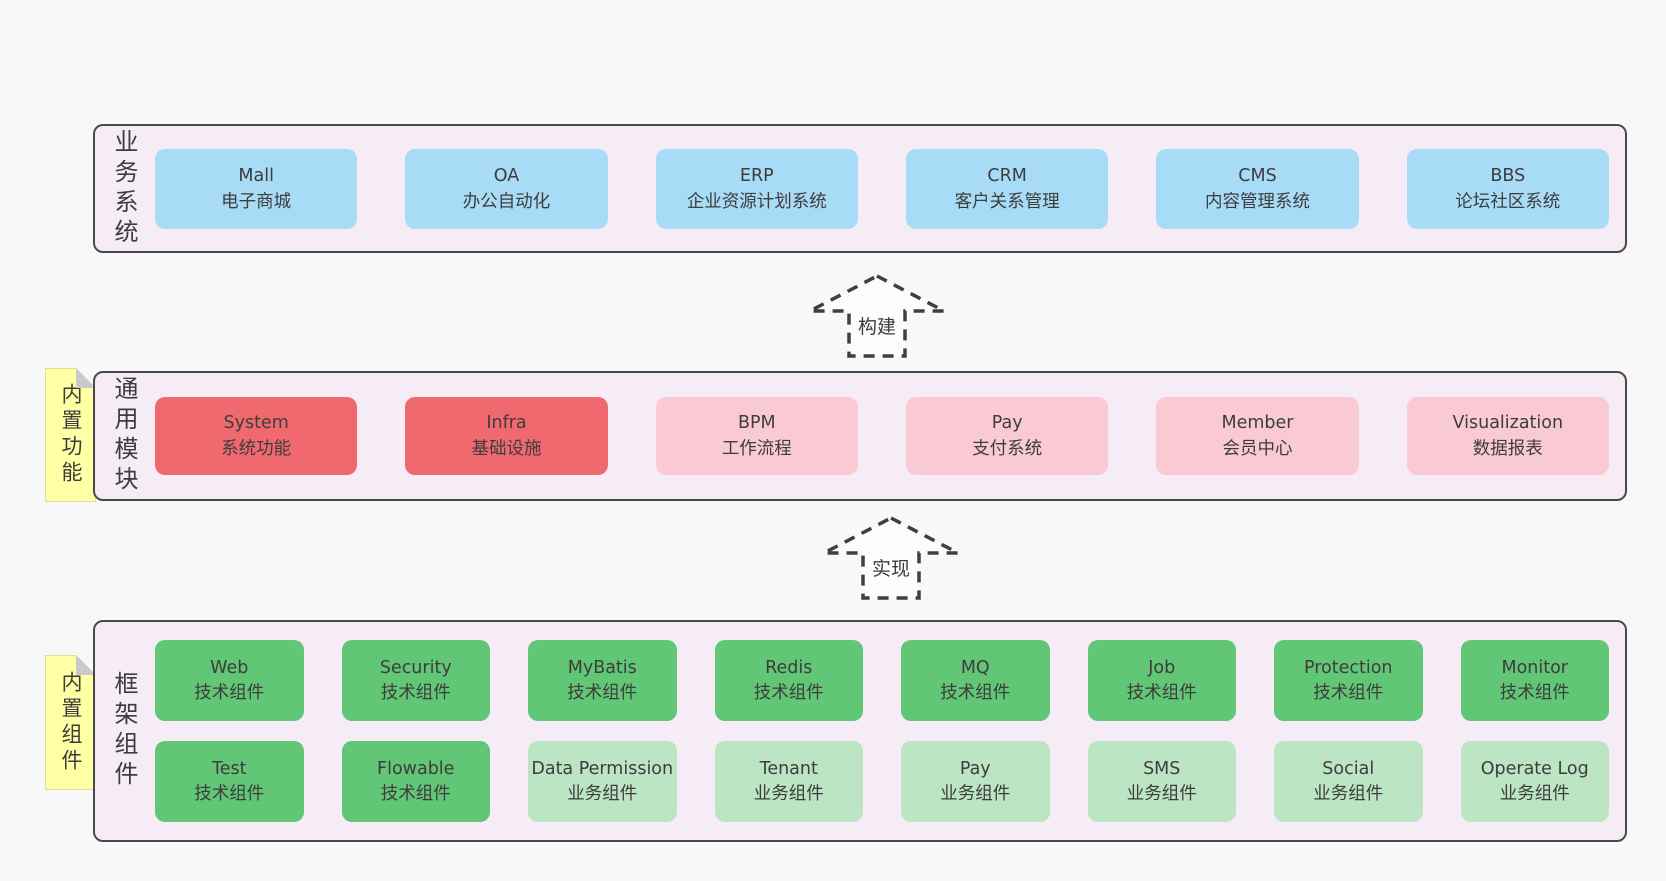 Image resolution: width=1666 pixels, height=881 pixels. What do you see at coordinates (229, 768) in the screenshot?
I see `box-title: Test` at bounding box center [229, 768].